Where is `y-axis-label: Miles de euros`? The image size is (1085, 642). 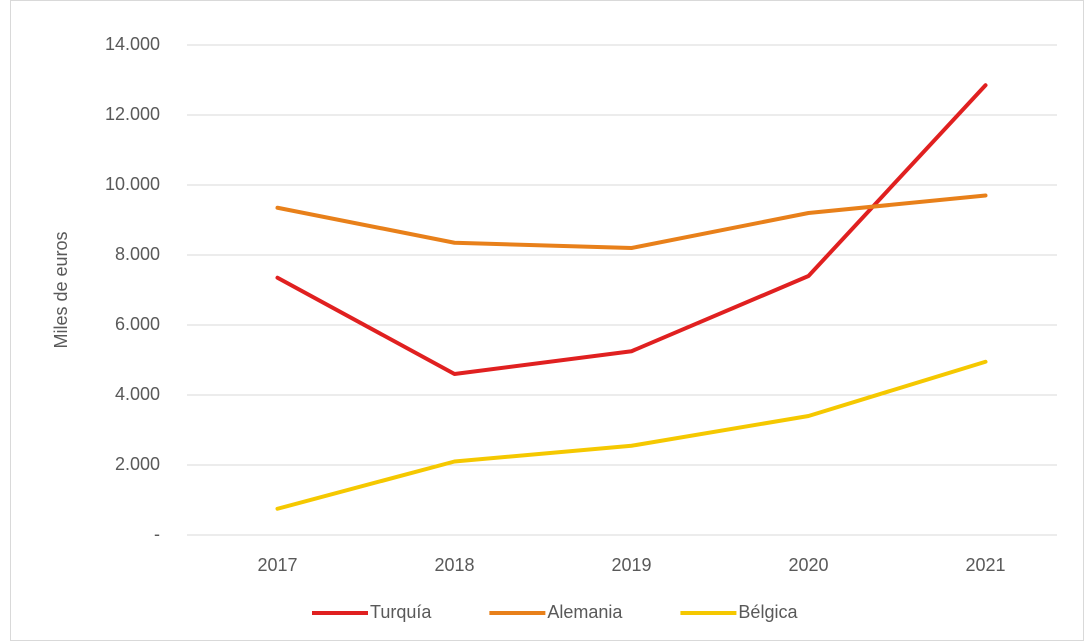 y-axis-label: Miles de euros is located at coordinates (61, 289).